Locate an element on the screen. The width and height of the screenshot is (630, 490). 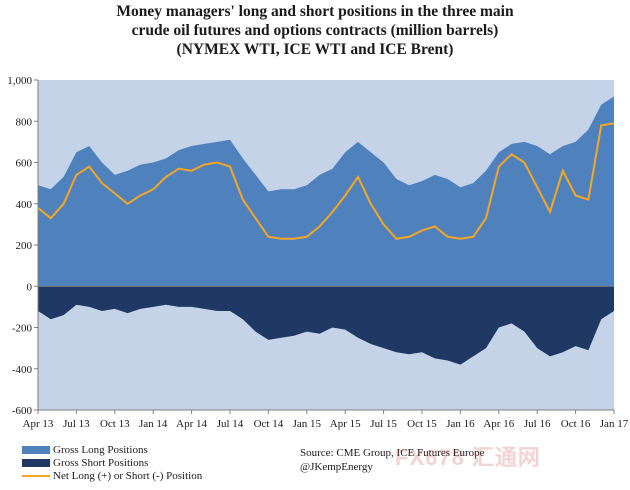
legend-item-net: Net Long (+) or Short (-) Position is located at coordinates (157, 475).